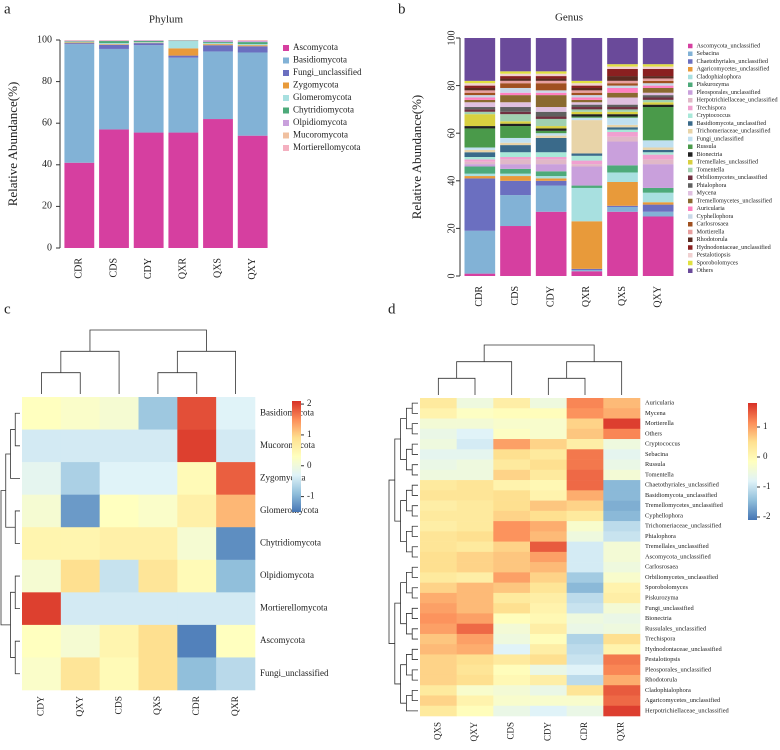 The image size is (780, 750). What do you see at coordinates (322, 97) in the screenshot?
I see `legend-label: Glomeromycota` at bounding box center [322, 97].